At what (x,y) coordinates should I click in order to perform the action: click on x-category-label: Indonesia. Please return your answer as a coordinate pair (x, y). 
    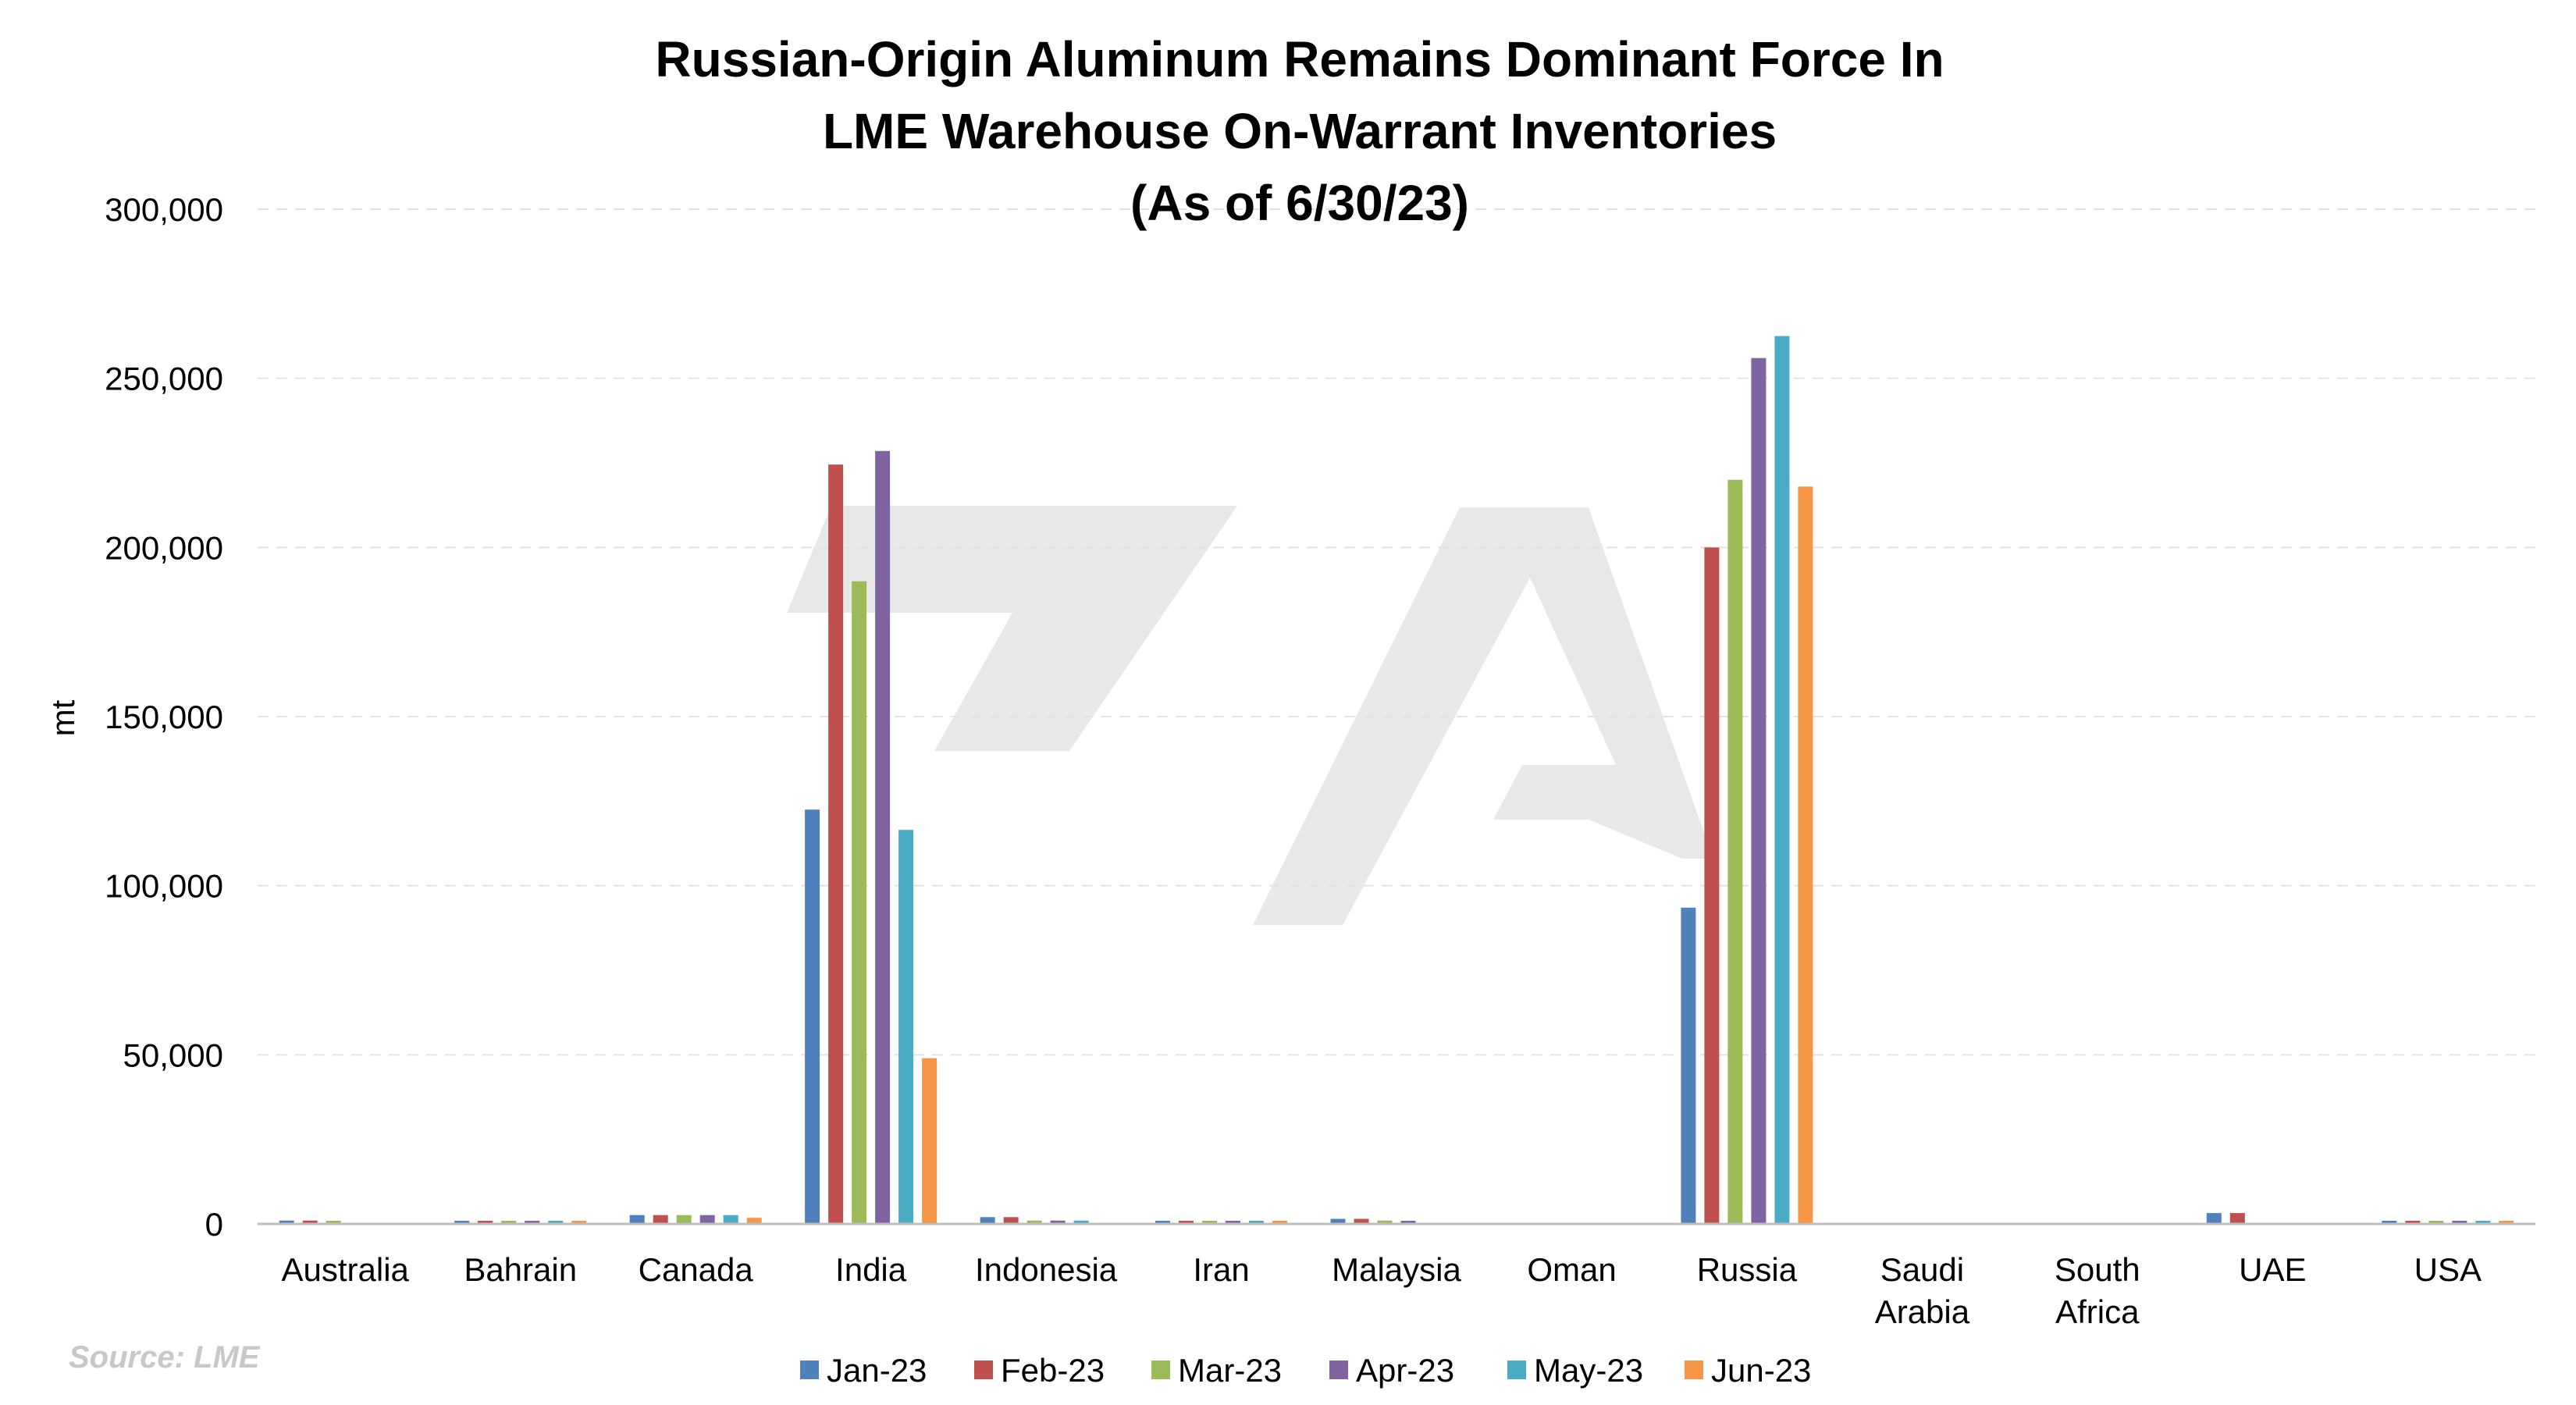
    Looking at the image, I should click on (1046, 1270).